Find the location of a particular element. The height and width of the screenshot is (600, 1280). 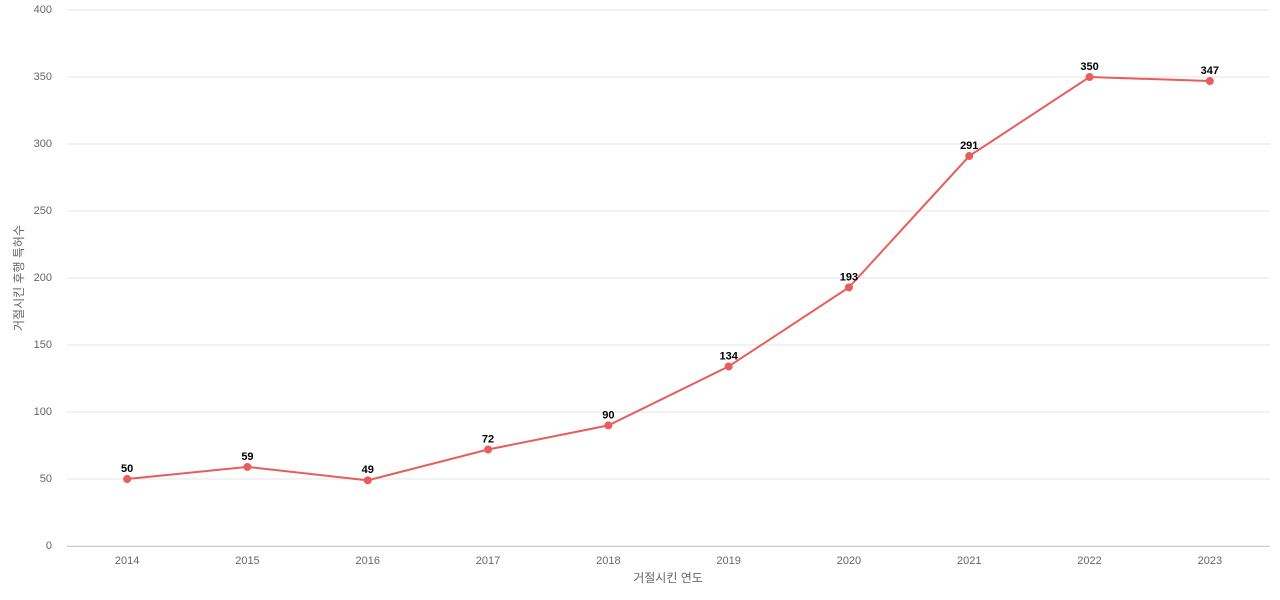

y-axis-title: 거절시킨 후행 특허수 is located at coordinates (18, 278).